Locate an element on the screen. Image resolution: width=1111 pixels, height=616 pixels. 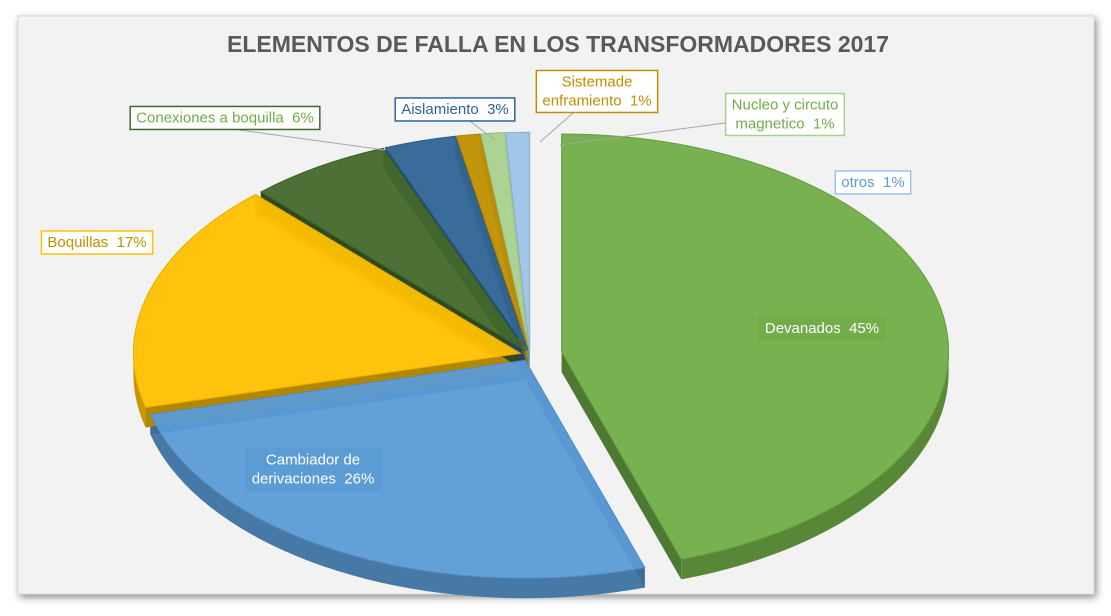
label-category: magnetico is located at coordinates (769, 123).